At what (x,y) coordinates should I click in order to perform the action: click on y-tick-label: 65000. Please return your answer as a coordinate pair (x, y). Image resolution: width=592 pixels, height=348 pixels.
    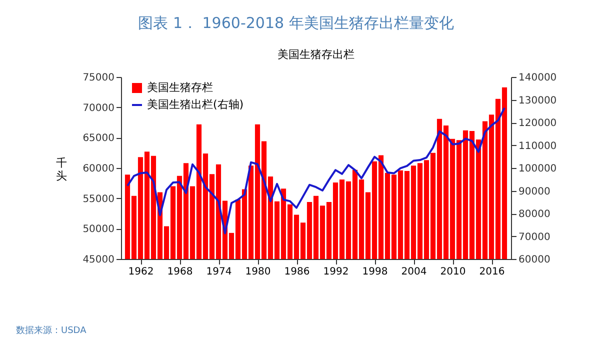
    Looking at the image, I should click on (98, 138).